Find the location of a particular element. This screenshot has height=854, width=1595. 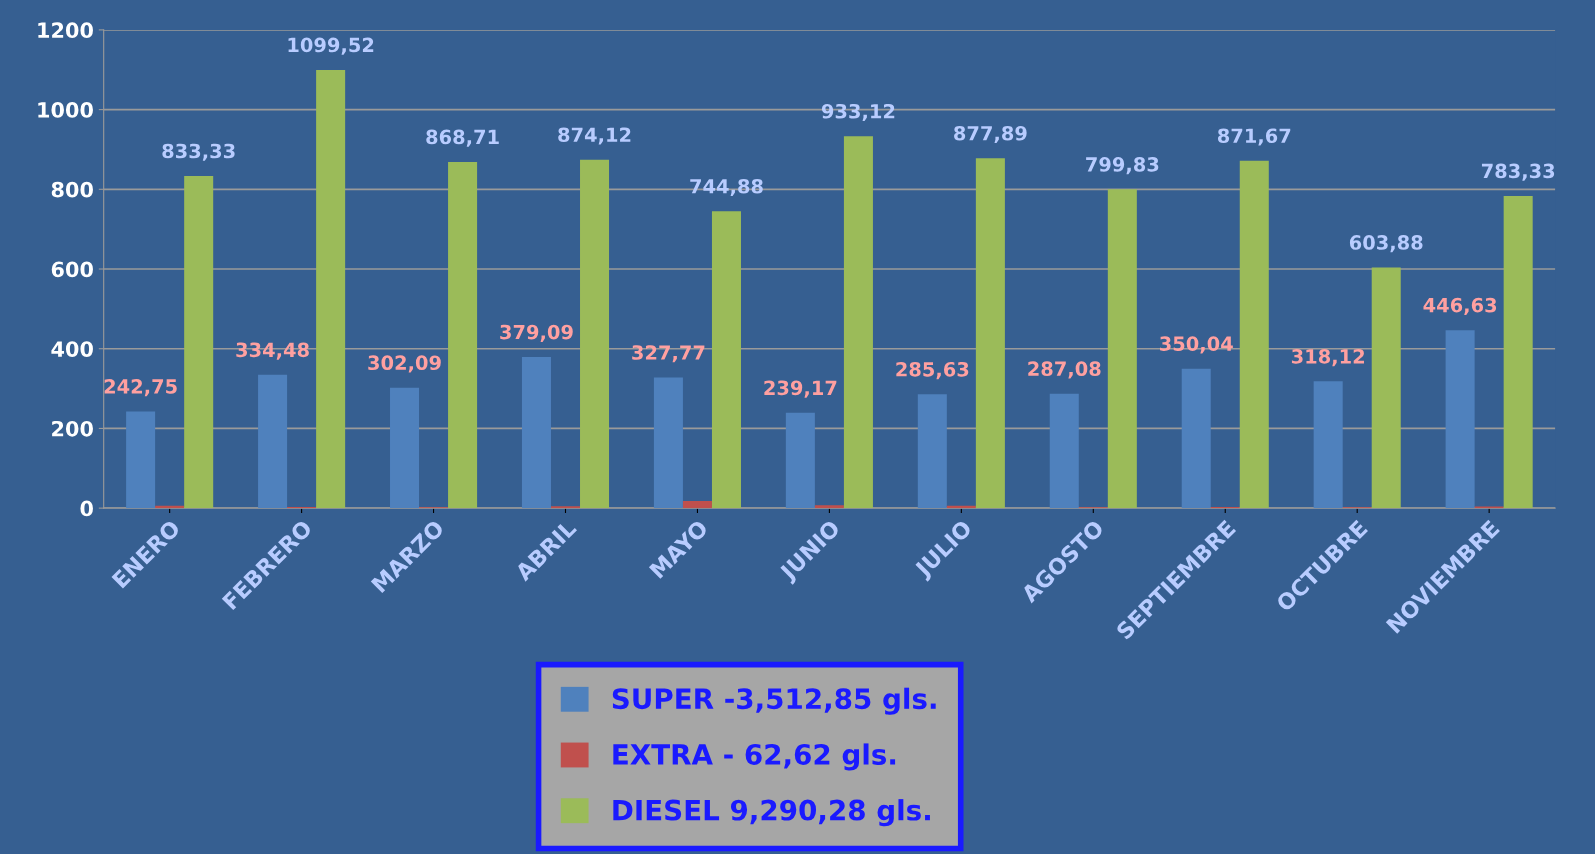

data-label: 239,17 is located at coordinates (800, 389).